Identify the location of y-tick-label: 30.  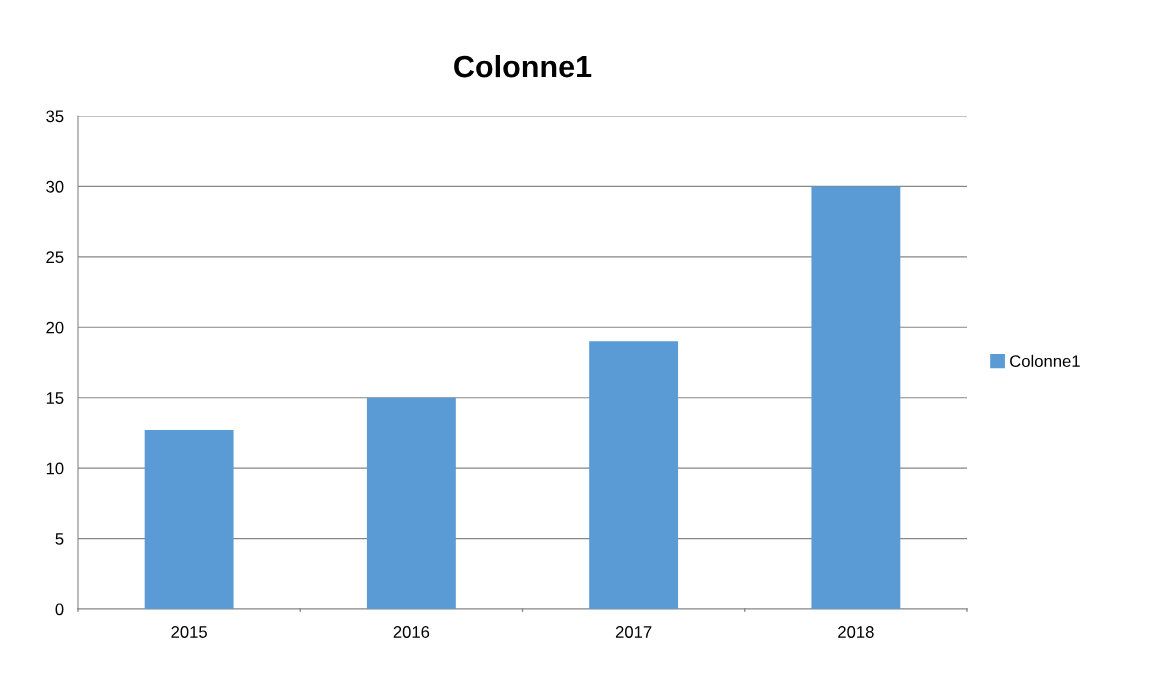
(55, 186).